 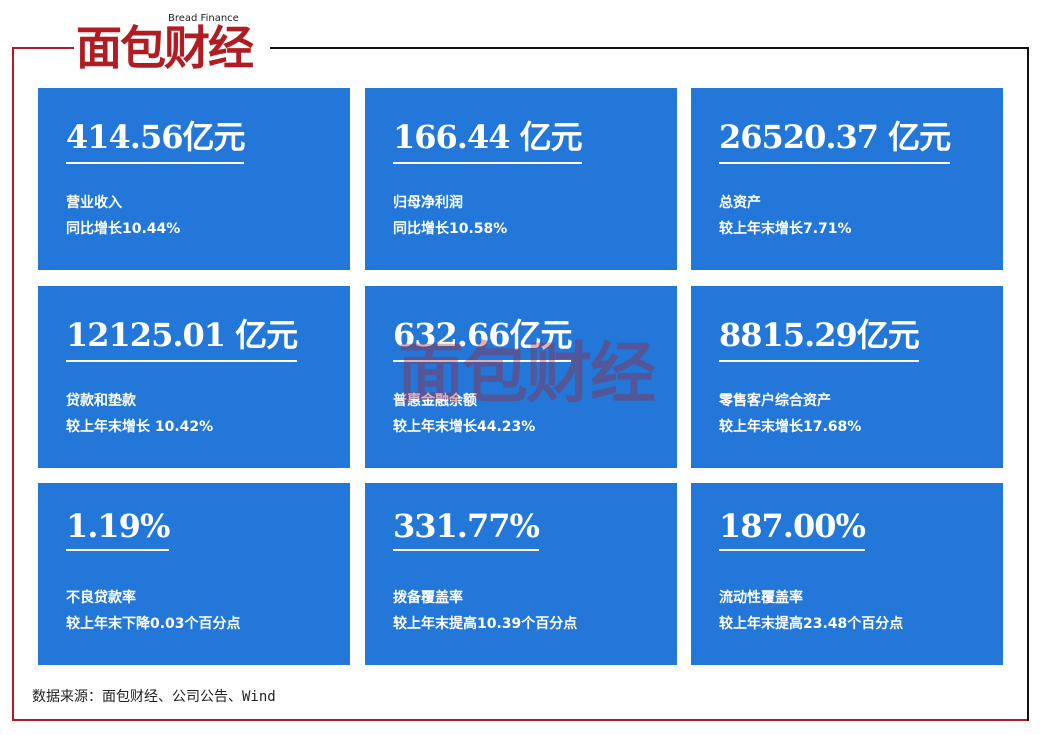 I want to click on kpi-change: 同比增长10.44%, so click(x=123, y=229).